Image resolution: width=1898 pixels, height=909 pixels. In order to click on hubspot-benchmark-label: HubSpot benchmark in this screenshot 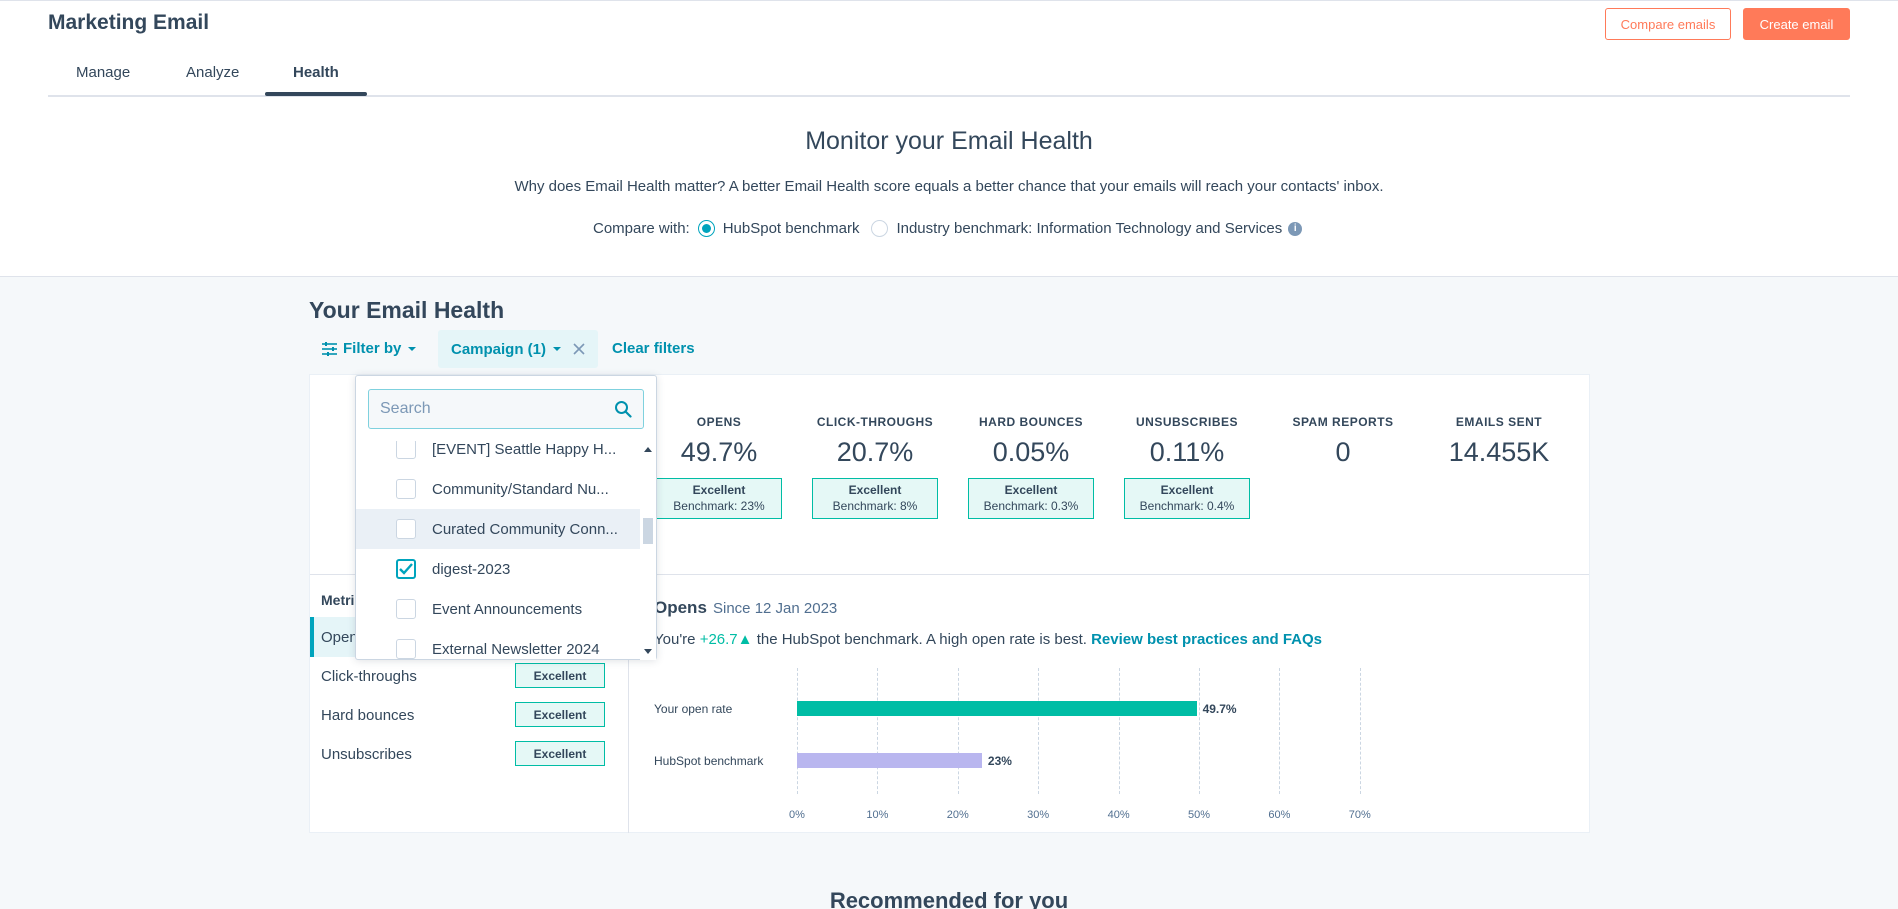, I will do `click(791, 228)`.